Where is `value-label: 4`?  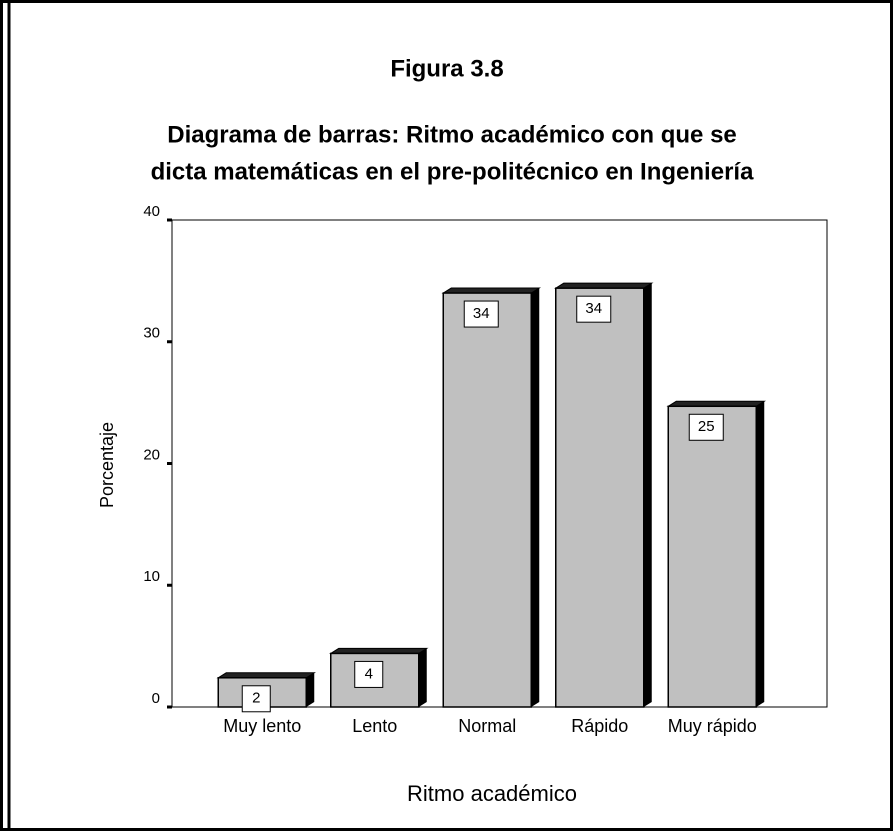 value-label: 4 is located at coordinates (369, 673).